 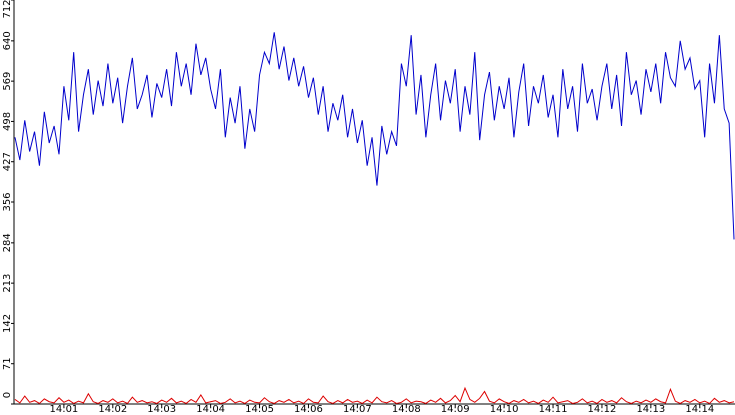 What do you see at coordinates (7, 323) in the screenshot?
I see `y-tick-label: 142` at bounding box center [7, 323].